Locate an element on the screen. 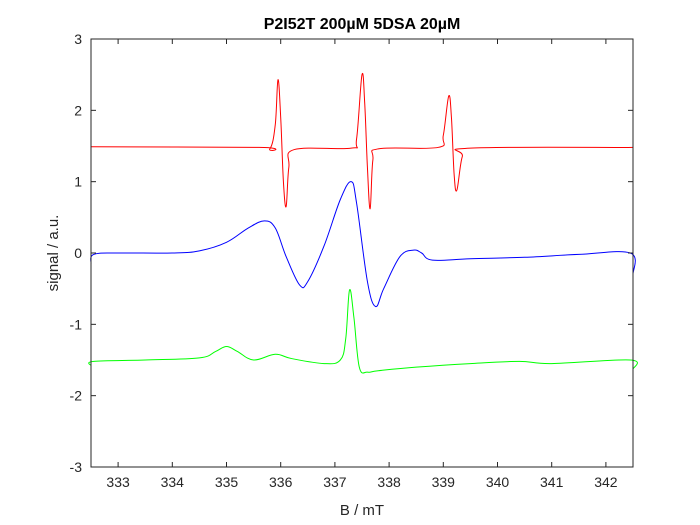 This screenshot has height=525, width=700. chart-title: P2I52T 200µM 5DSA 20µM is located at coordinates (362, 24).